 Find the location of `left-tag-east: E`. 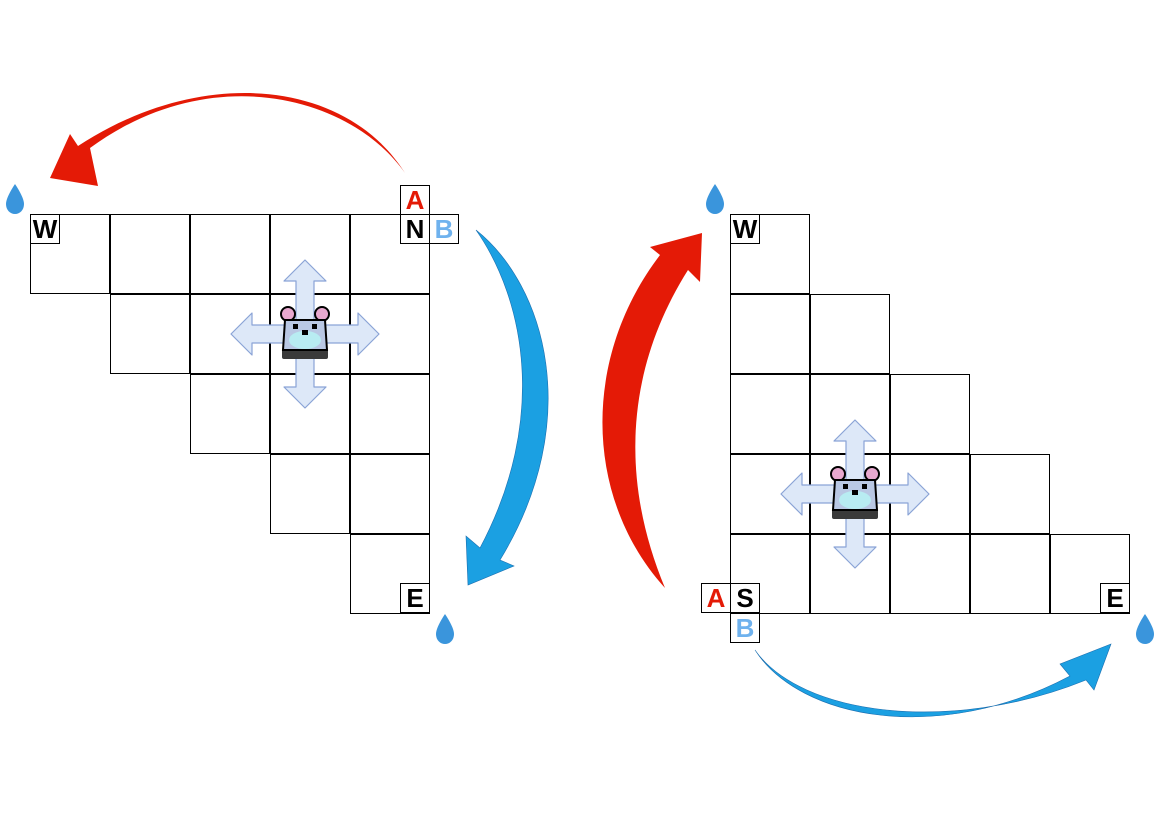

left-tag-east: E is located at coordinates (415, 598).